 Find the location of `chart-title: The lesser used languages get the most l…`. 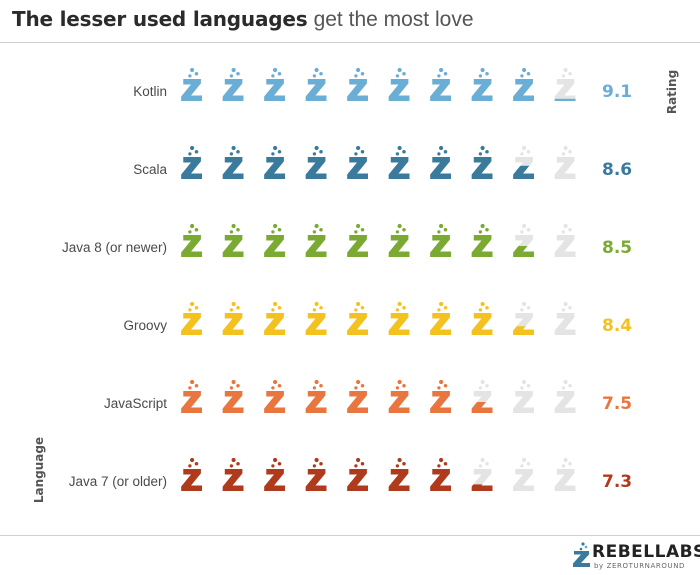

chart-title: The lesser used languages get the most l… is located at coordinates (243, 19).